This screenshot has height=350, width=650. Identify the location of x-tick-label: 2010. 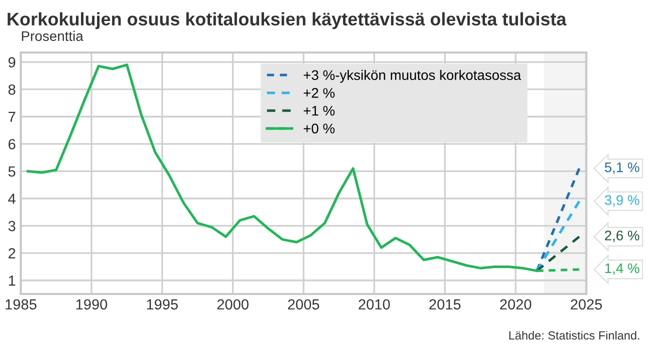
(374, 304).